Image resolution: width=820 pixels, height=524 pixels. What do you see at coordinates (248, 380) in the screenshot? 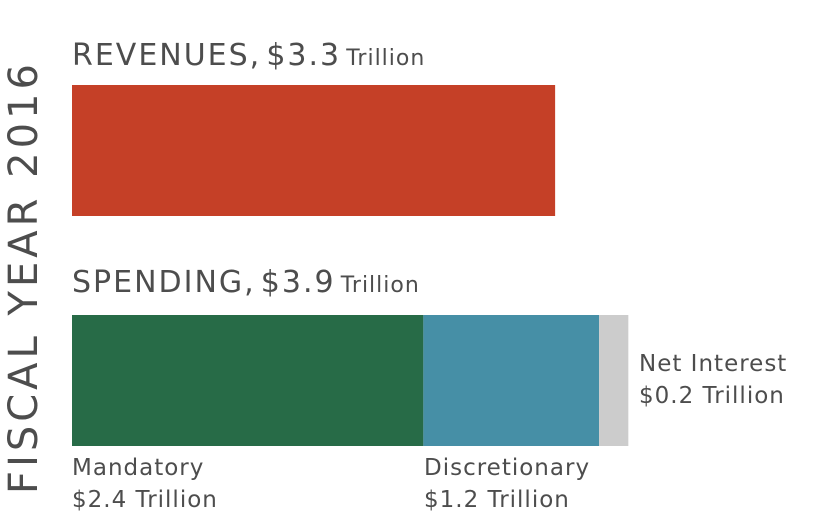
I see `bar-segment-mandatory` at bounding box center [248, 380].